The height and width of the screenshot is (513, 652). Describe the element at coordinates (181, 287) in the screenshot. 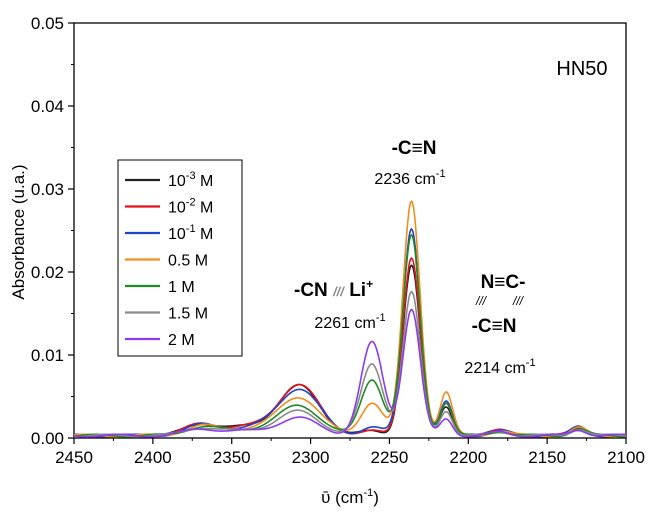

I see `legend-label: 1 M` at that location.